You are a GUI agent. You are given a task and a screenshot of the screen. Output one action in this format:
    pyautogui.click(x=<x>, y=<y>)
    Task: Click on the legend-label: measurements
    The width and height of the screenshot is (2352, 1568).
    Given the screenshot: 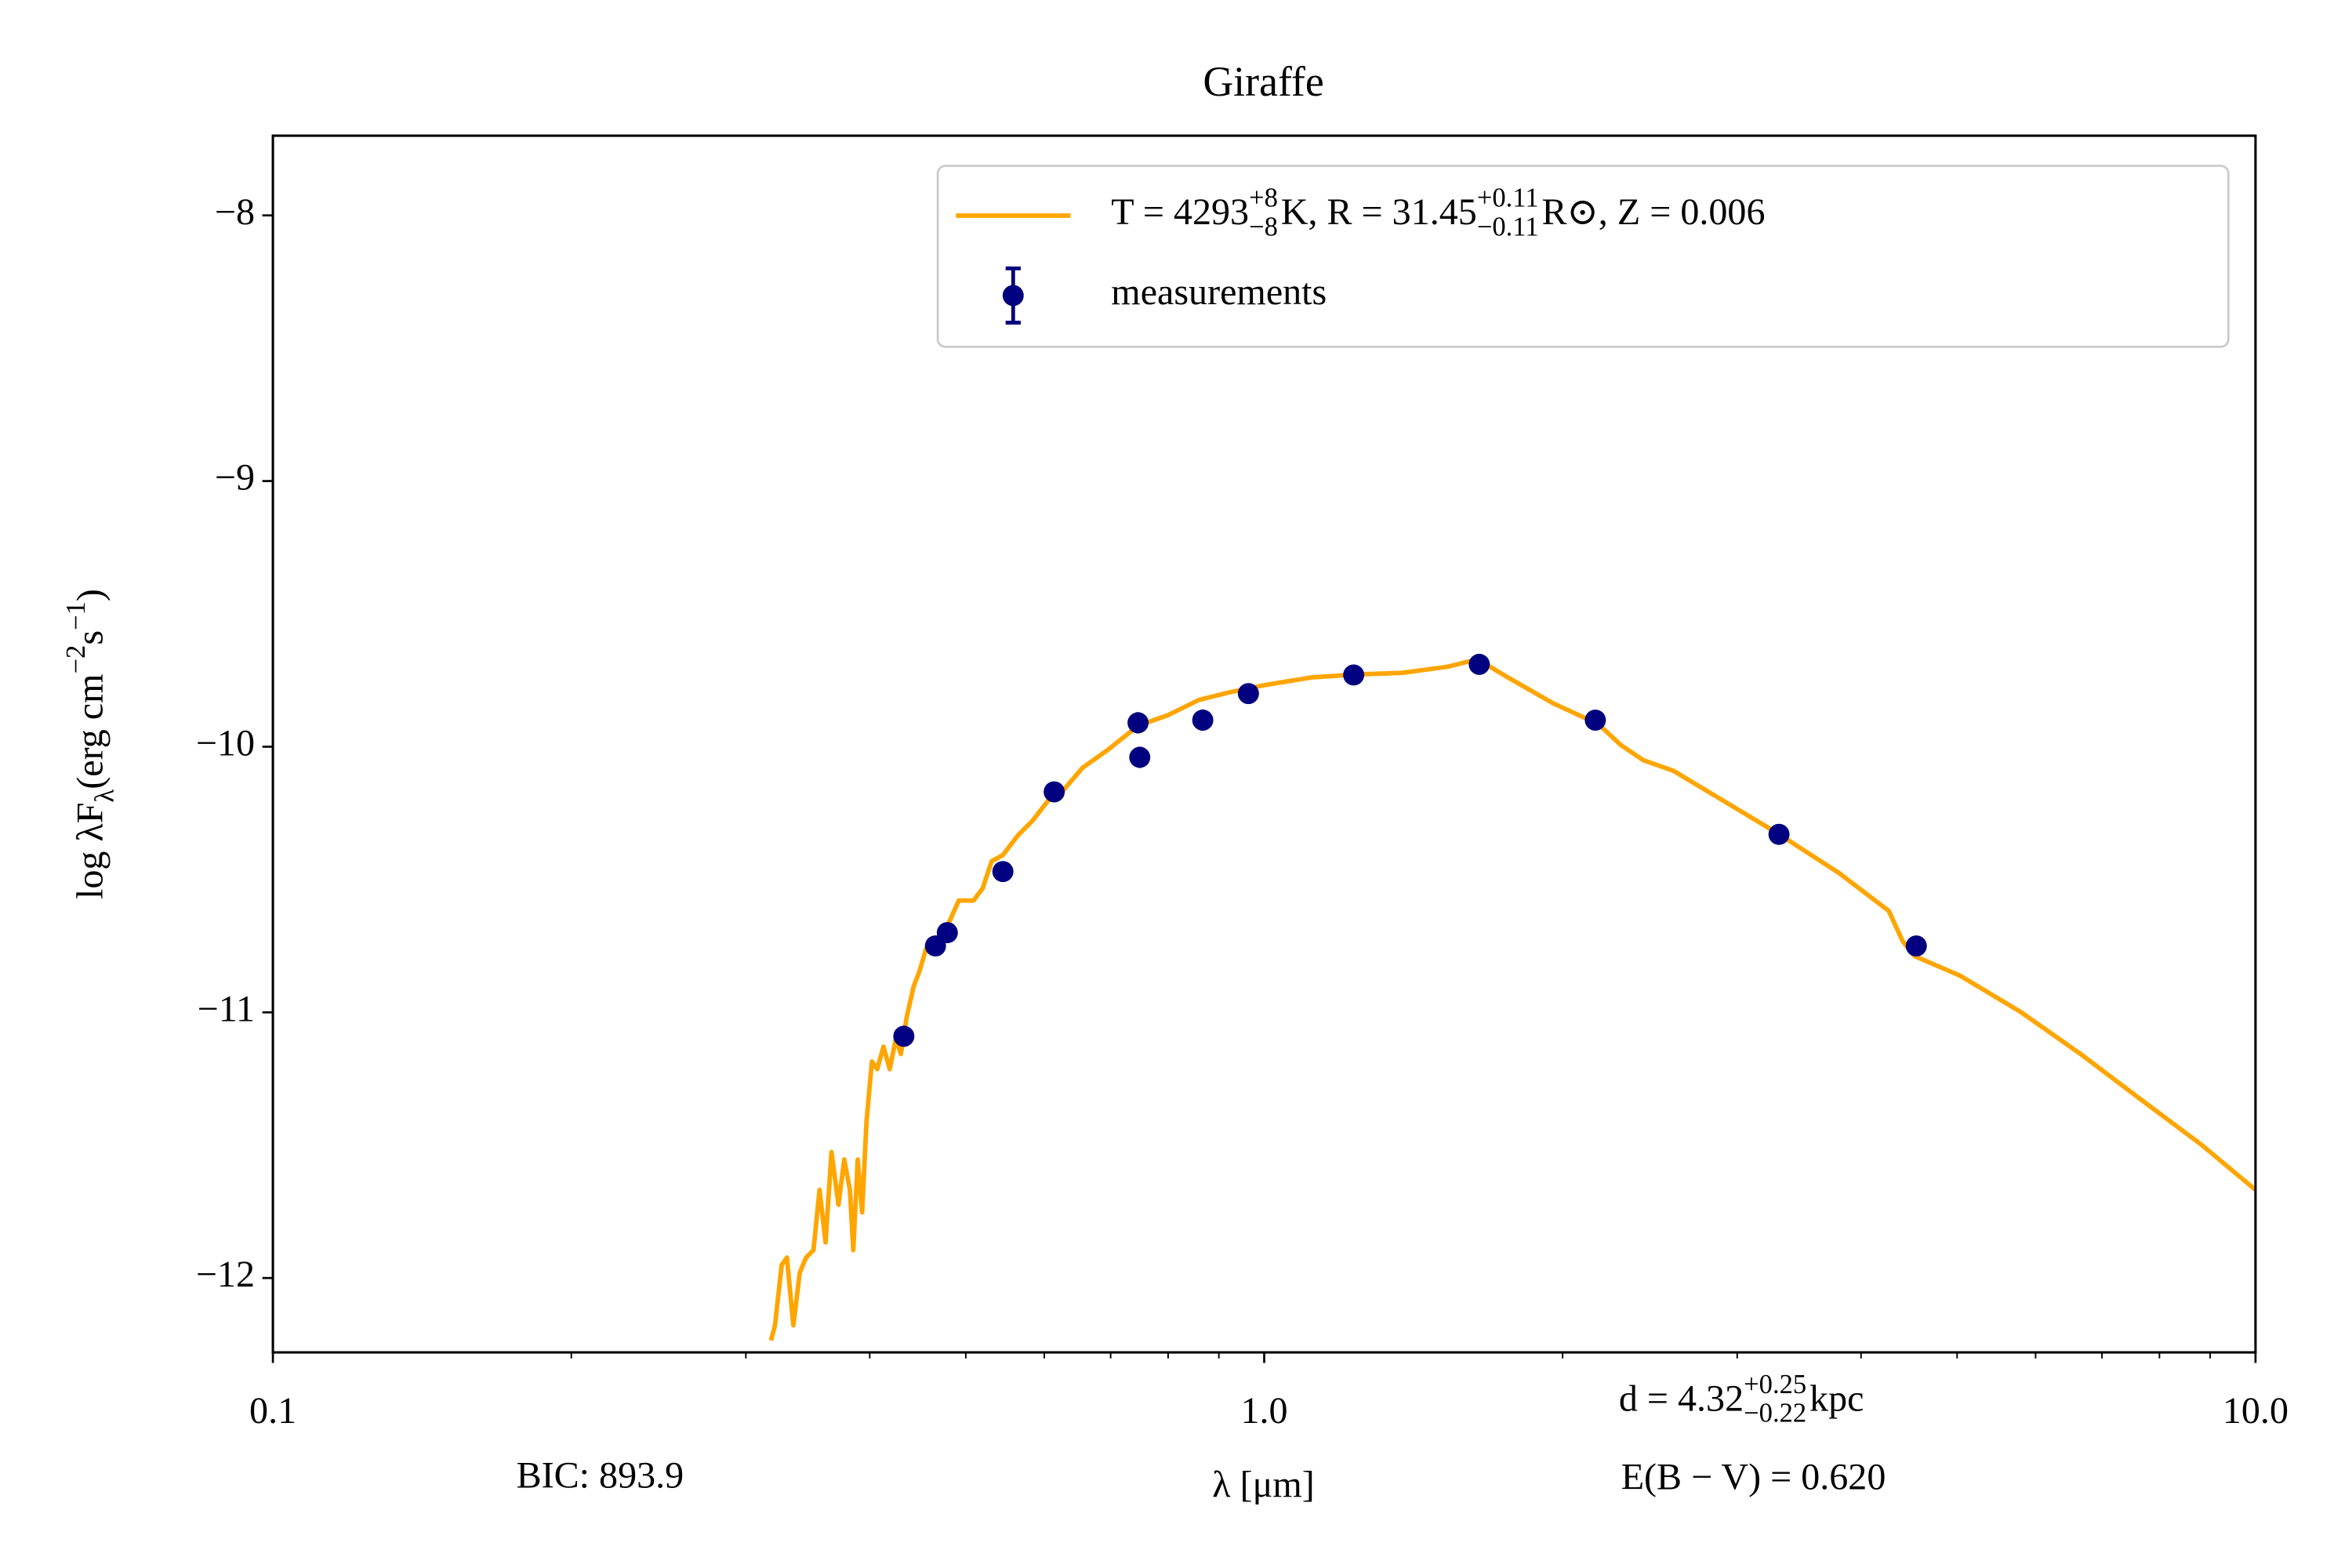 What is the action you would take?
    pyautogui.click(x=1219, y=292)
    